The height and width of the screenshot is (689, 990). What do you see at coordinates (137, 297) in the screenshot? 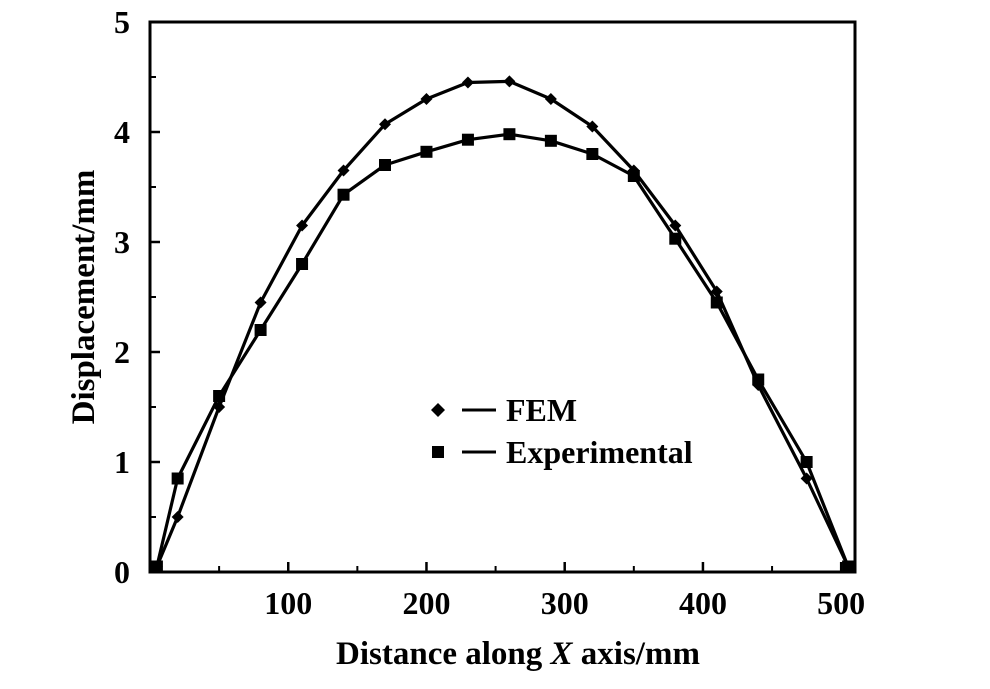
I see `y-axis: 0 1 2 3 4 5` at bounding box center [137, 297].